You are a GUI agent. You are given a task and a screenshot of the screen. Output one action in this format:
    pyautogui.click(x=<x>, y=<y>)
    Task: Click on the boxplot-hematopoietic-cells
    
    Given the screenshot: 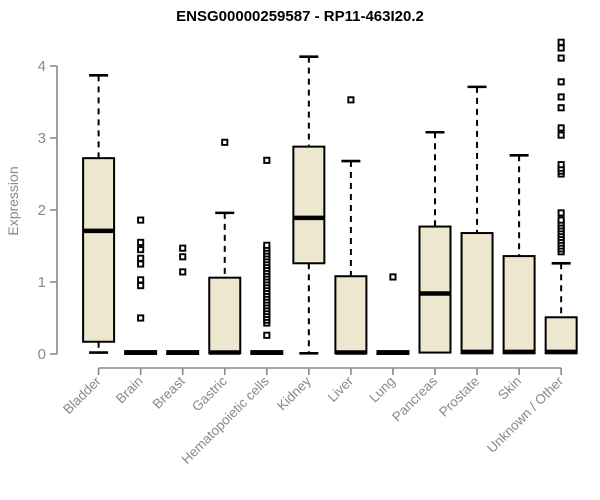 What is the action you would take?
    pyautogui.click(x=267, y=255)
    